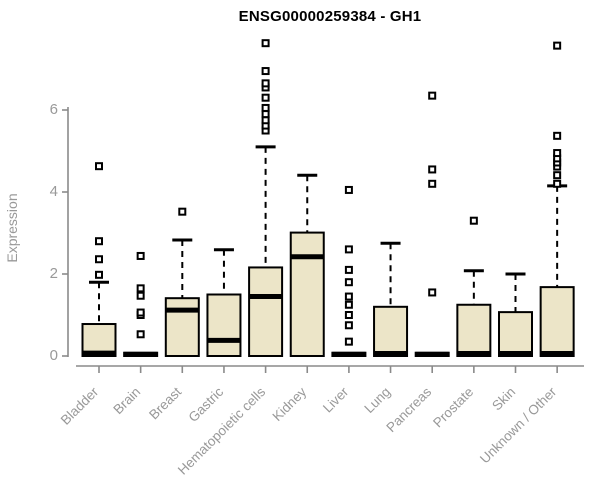  What do you see at coordinates (53, 273) in the screenshot?
I see `y-tick-label: 2` at bounding box center [53, 273].